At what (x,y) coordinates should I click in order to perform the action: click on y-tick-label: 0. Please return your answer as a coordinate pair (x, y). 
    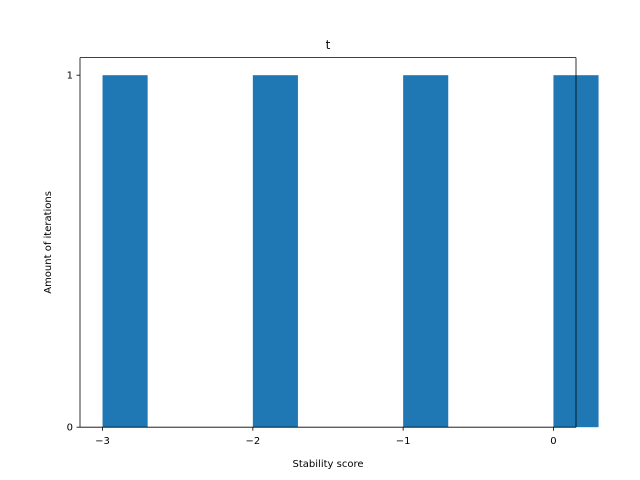
    Looking at the image, I should click on (70, 428).